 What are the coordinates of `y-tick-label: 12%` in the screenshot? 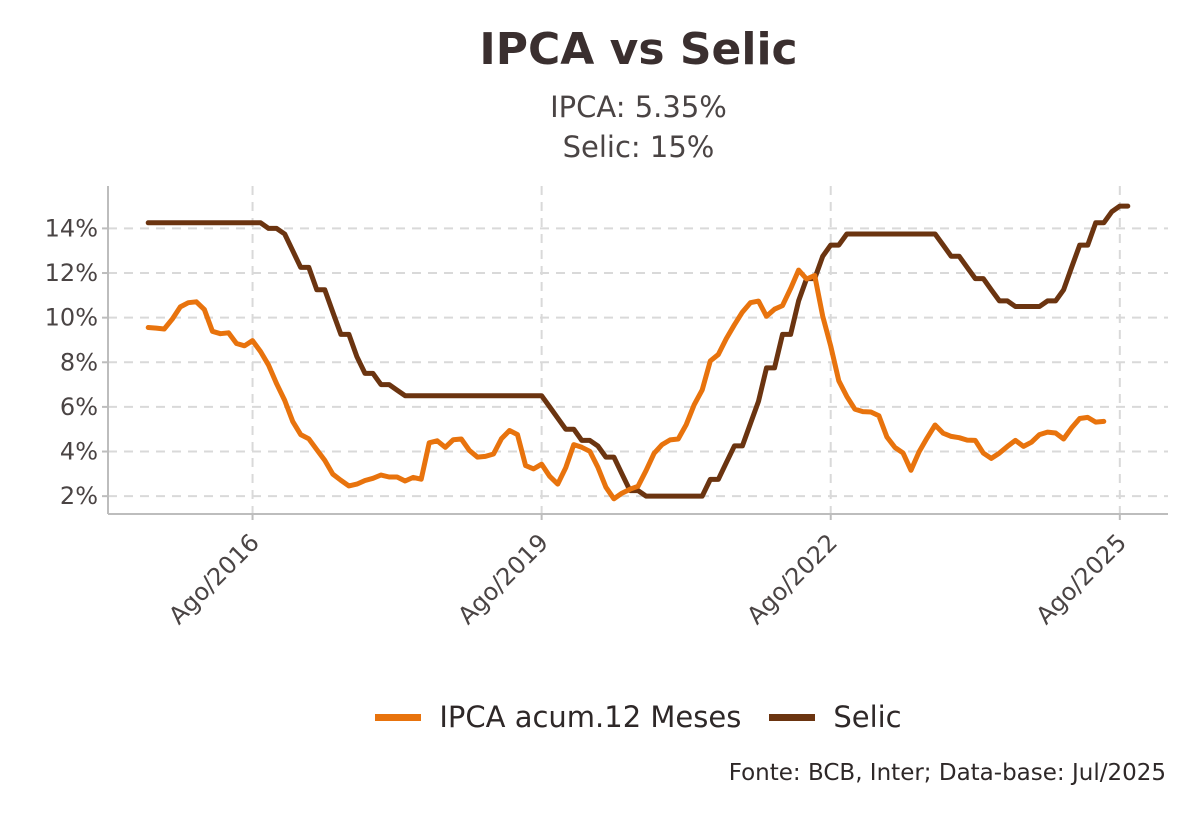 It's located at (71, 273).